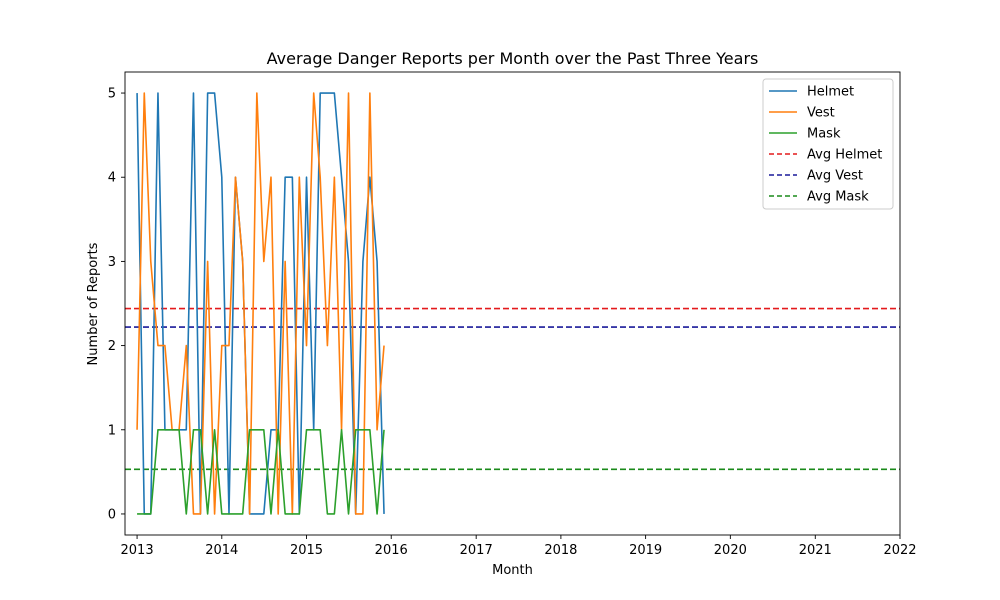 The height and width of the screenshot is (600, 1000). Describe the element at coordinates (645, 550) in the screenshot. I see `x-tick-label: 2019` at that location.